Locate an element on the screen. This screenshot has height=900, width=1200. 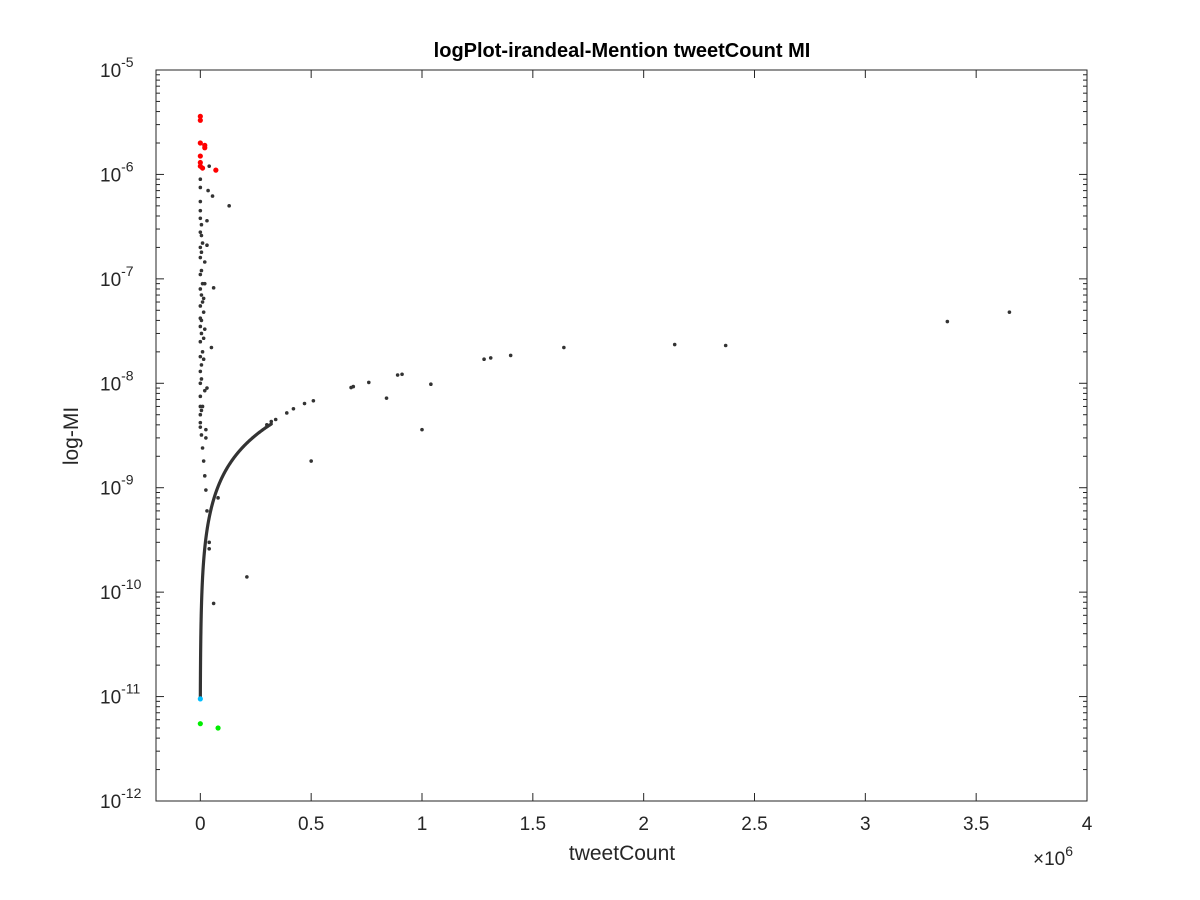
chart-title: logPlot-irandeal-Mention tweetCount MI is located at coordinates (622, 51).